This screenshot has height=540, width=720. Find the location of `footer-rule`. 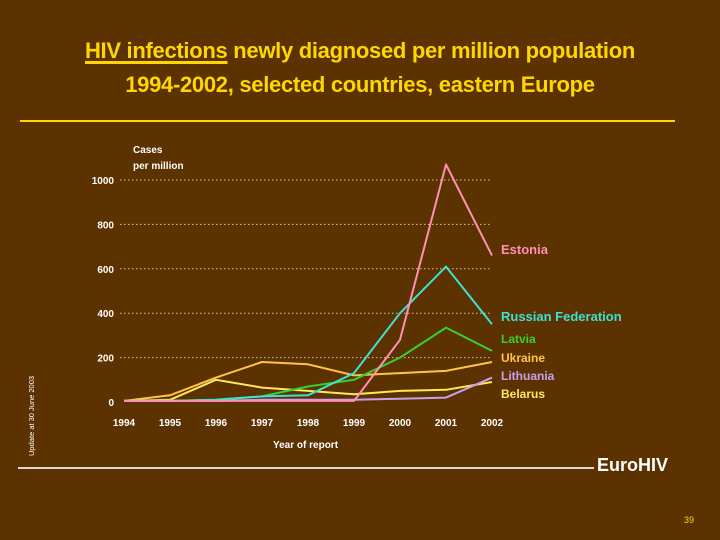

footer-rule is located at coordinates (306, 468).